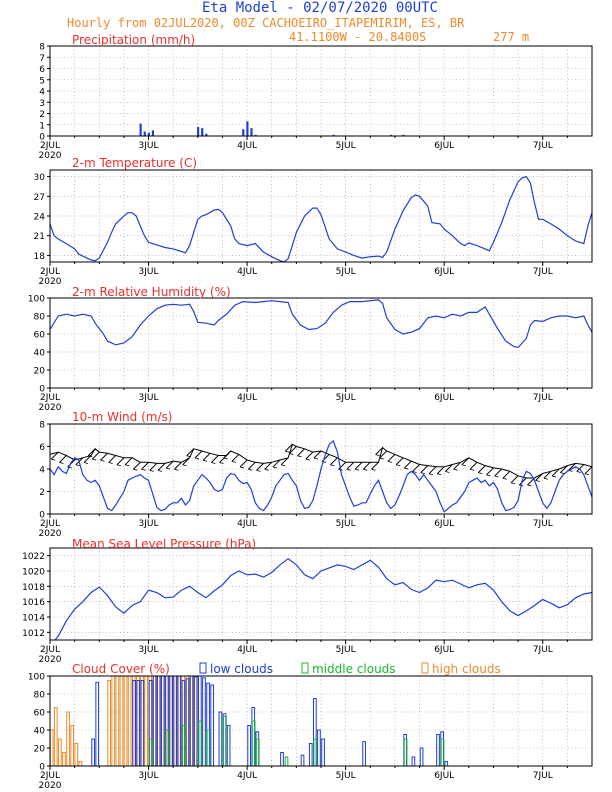 This screenshot has width=612, height=792. I want to click on wind-ytick-label: 6, so click(42, 448).